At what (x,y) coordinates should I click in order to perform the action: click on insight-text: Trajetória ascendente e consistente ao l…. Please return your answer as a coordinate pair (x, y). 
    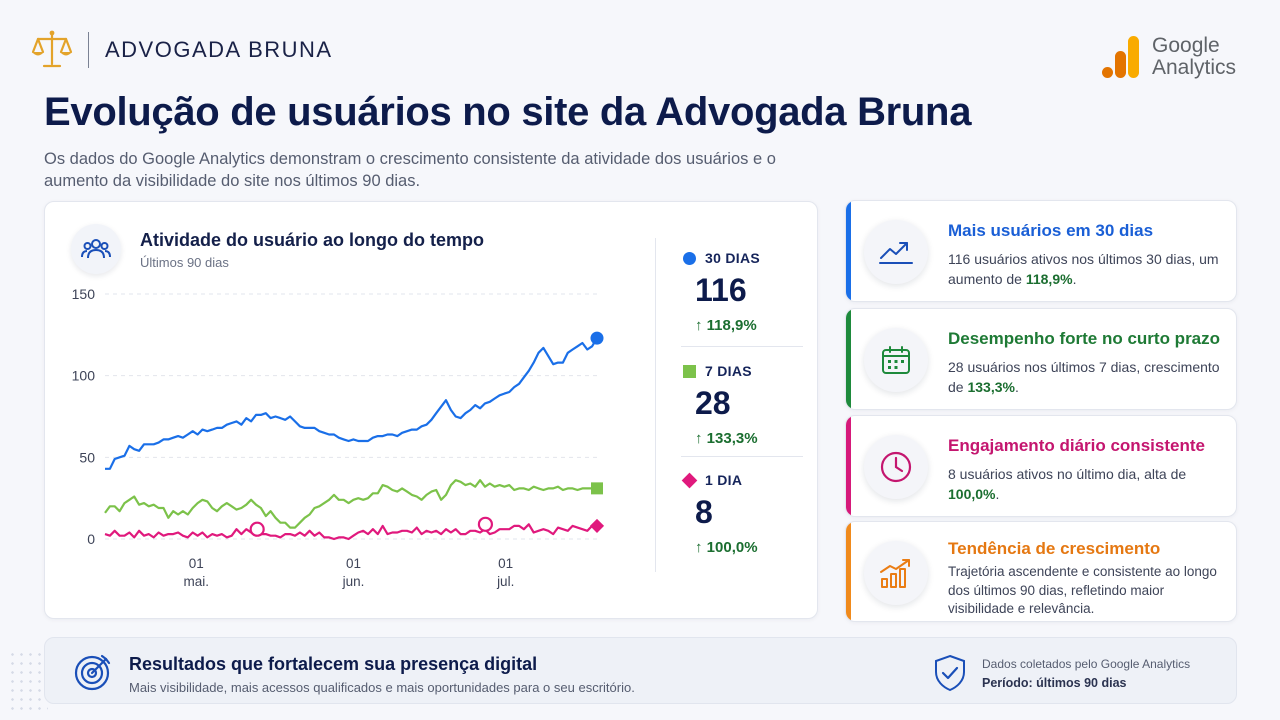
    Looking at the image, I should click on (1082, 590).